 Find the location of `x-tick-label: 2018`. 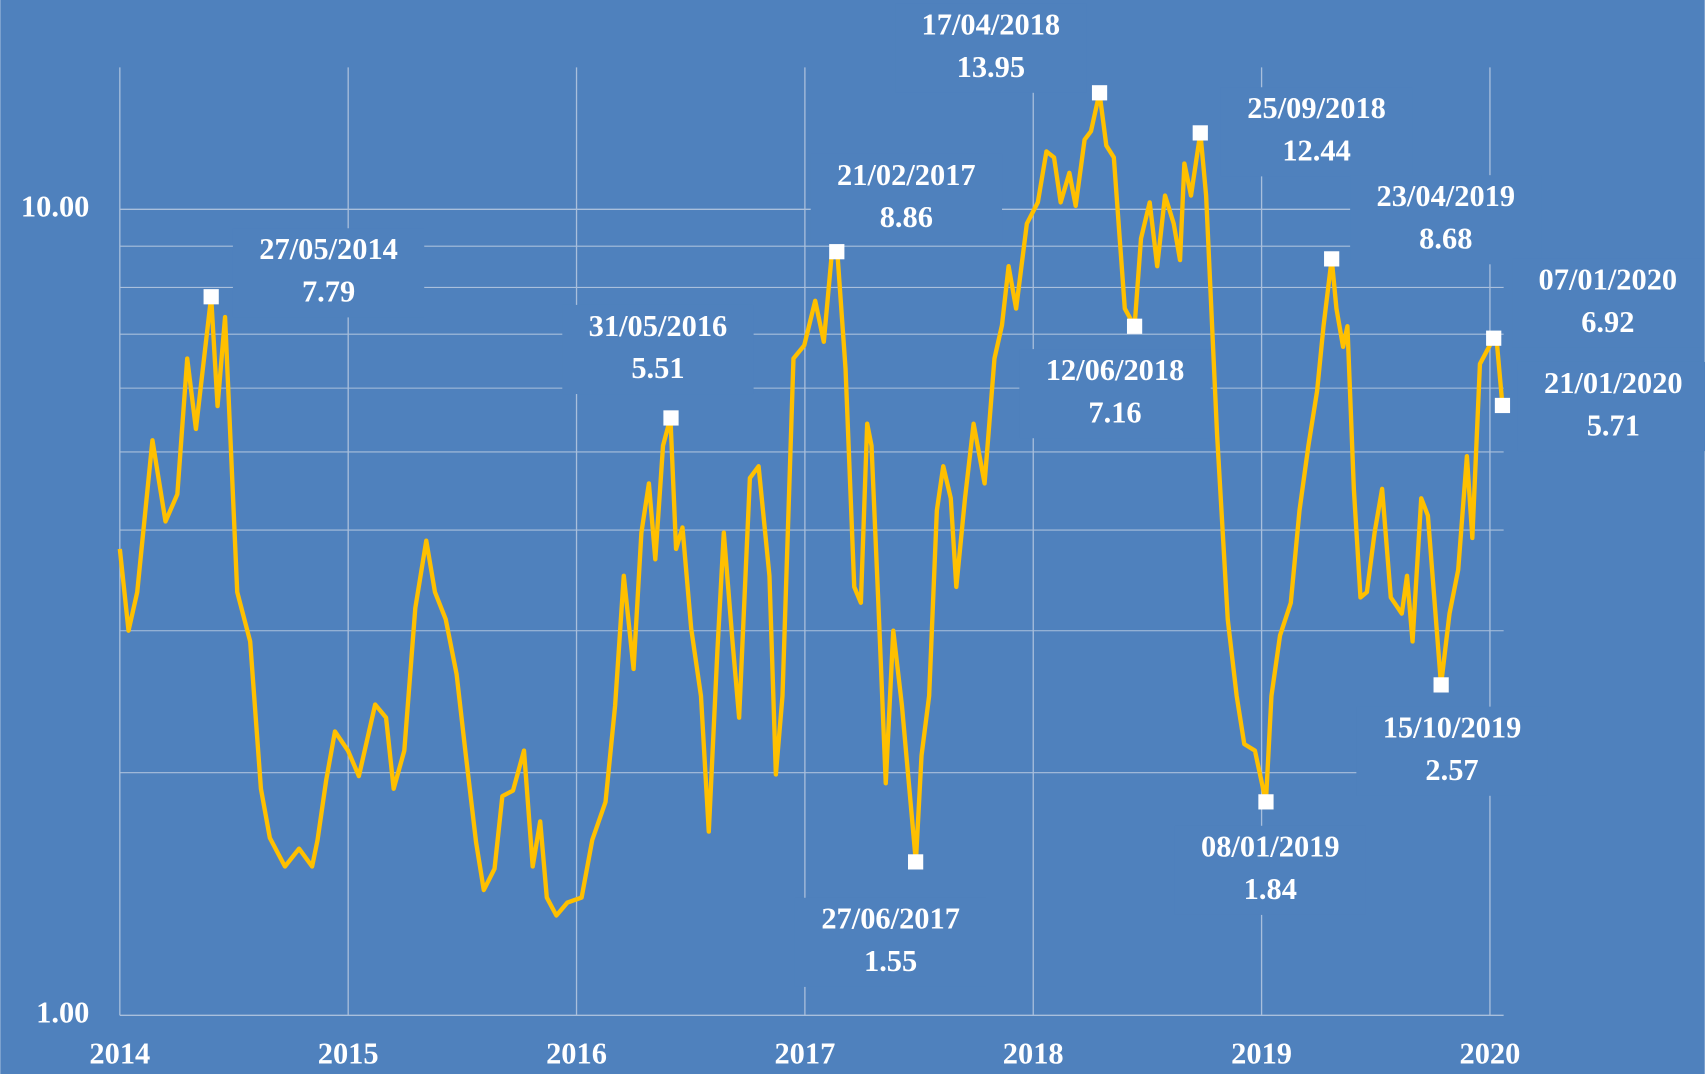

x-tick-label: 2018 is located at coordinates (1033, 1054).